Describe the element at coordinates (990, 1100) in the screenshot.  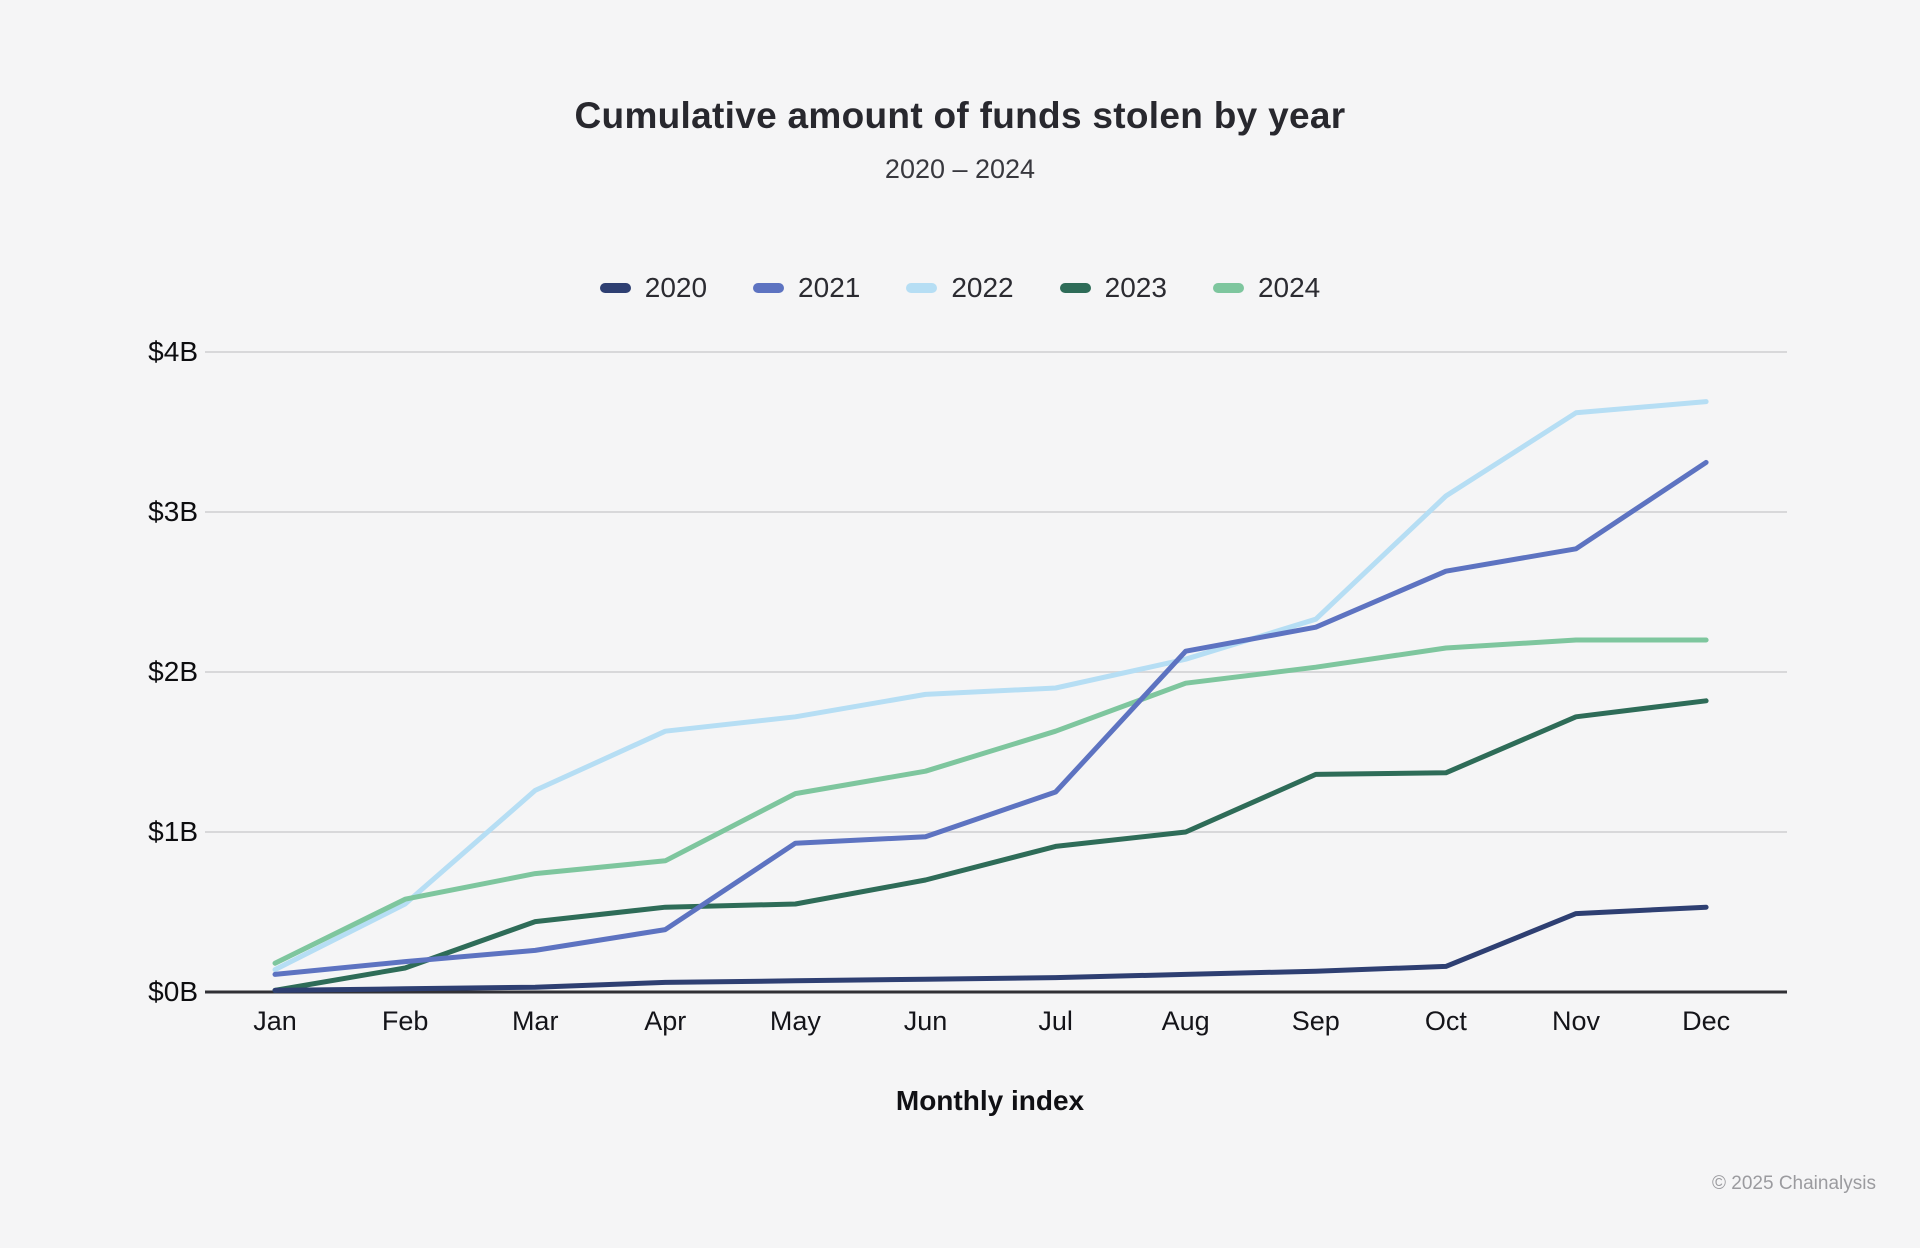
I see `x-axis-title: Monthly index` at that location.